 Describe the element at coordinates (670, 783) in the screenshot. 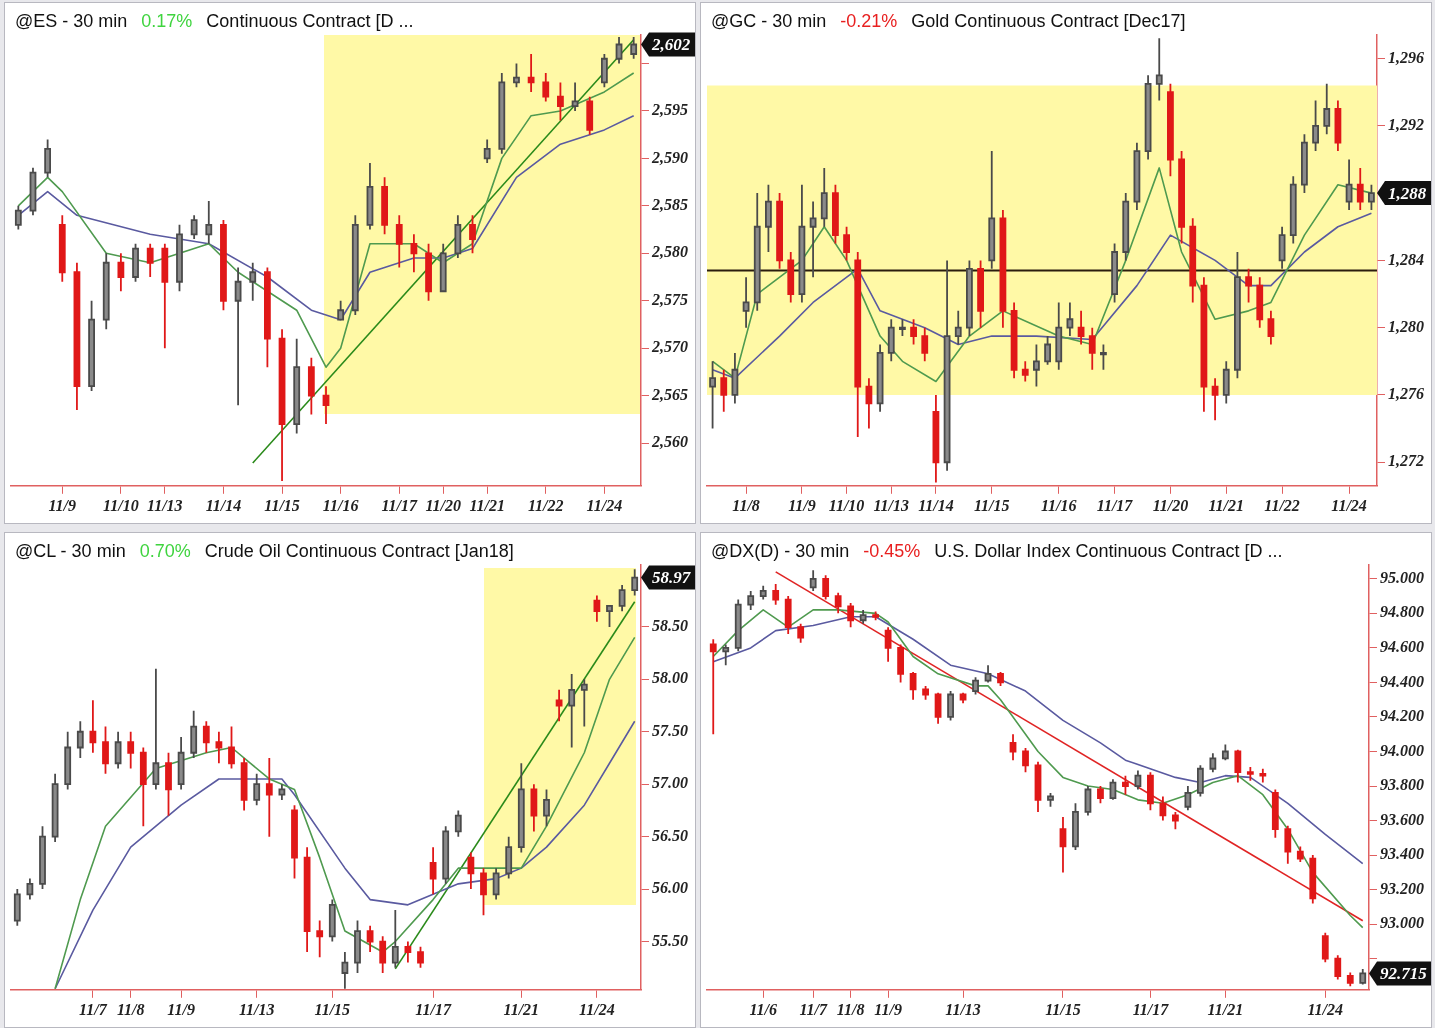

I see `y-tick-label: 57.00` at that location.